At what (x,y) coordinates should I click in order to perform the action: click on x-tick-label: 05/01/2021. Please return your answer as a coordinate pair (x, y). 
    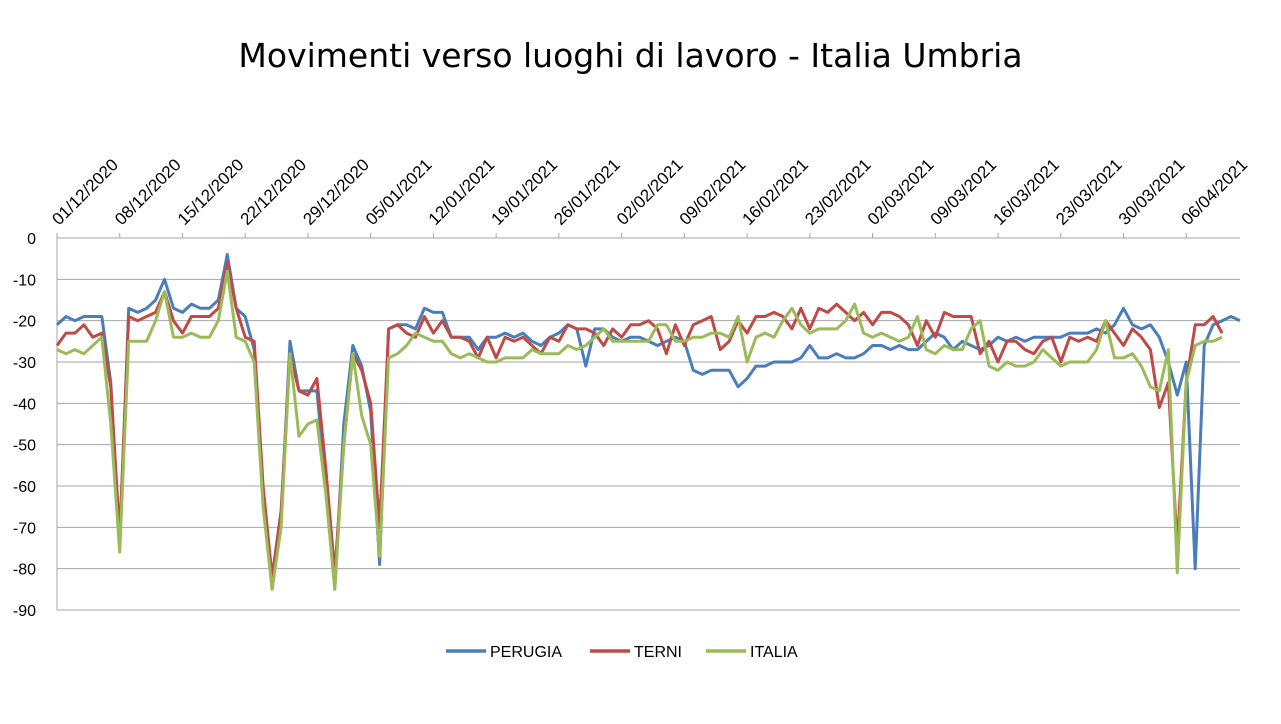
    Looking at the image, I should click on (399, 192).